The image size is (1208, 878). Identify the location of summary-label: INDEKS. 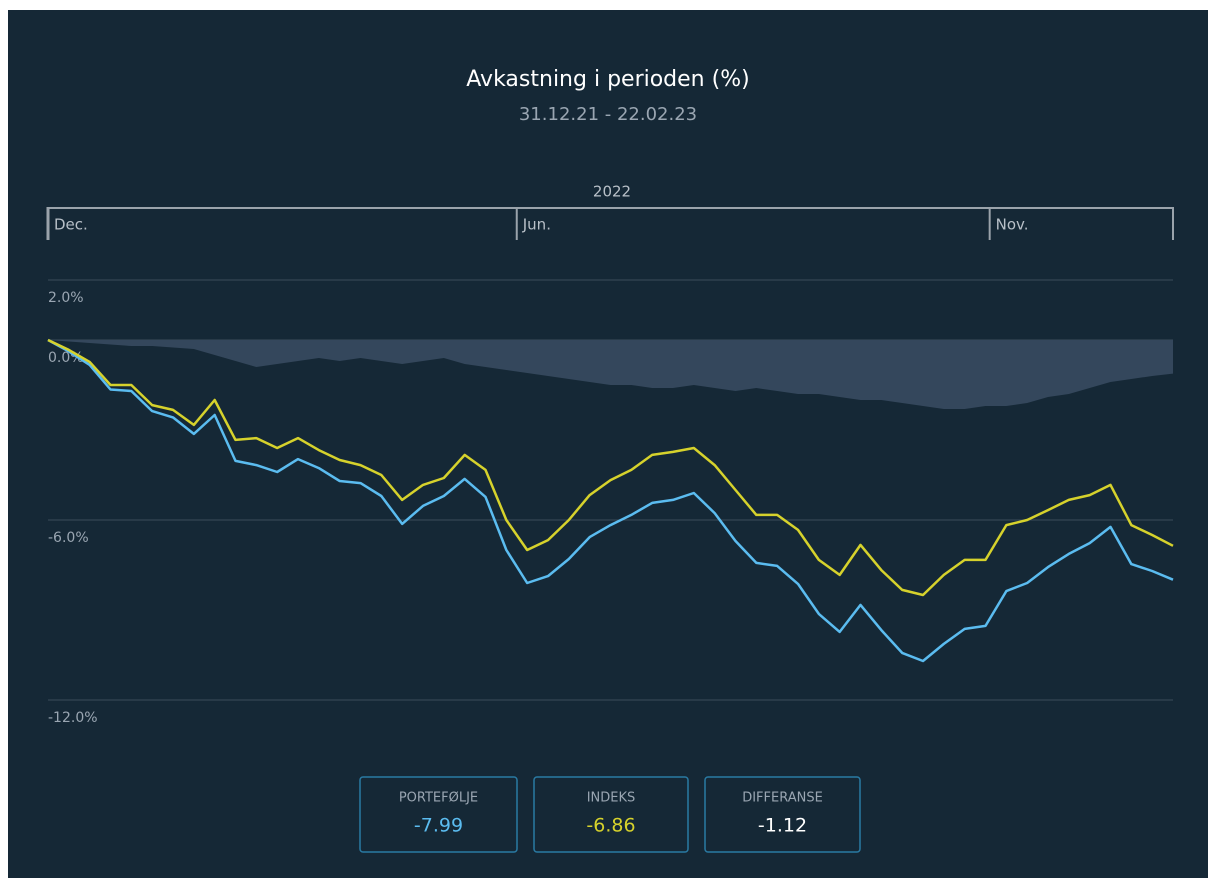
(611, 798).